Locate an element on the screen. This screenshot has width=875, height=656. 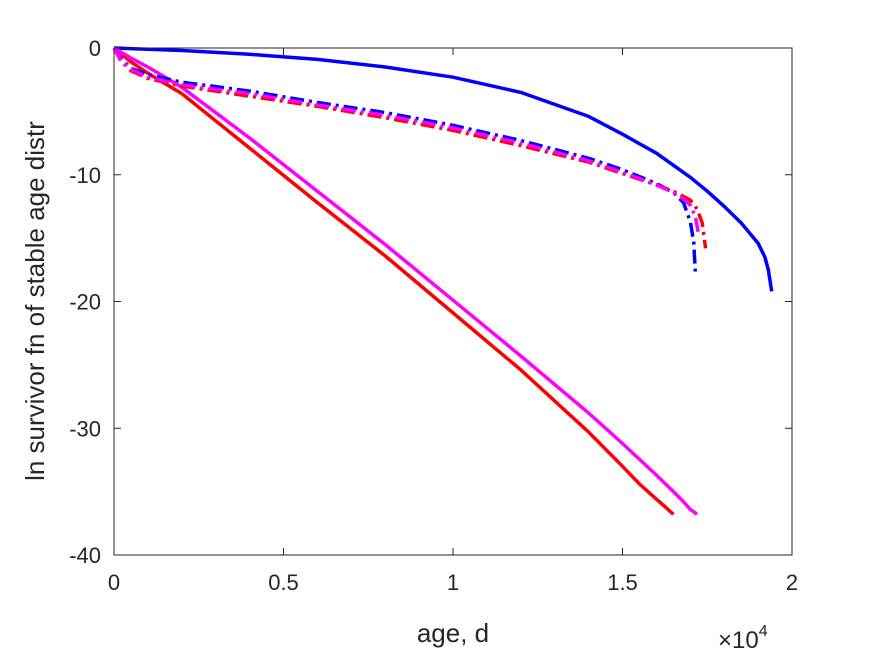
x-axis-multiplier-exponent: 4 is located at coordinates (763, 631).